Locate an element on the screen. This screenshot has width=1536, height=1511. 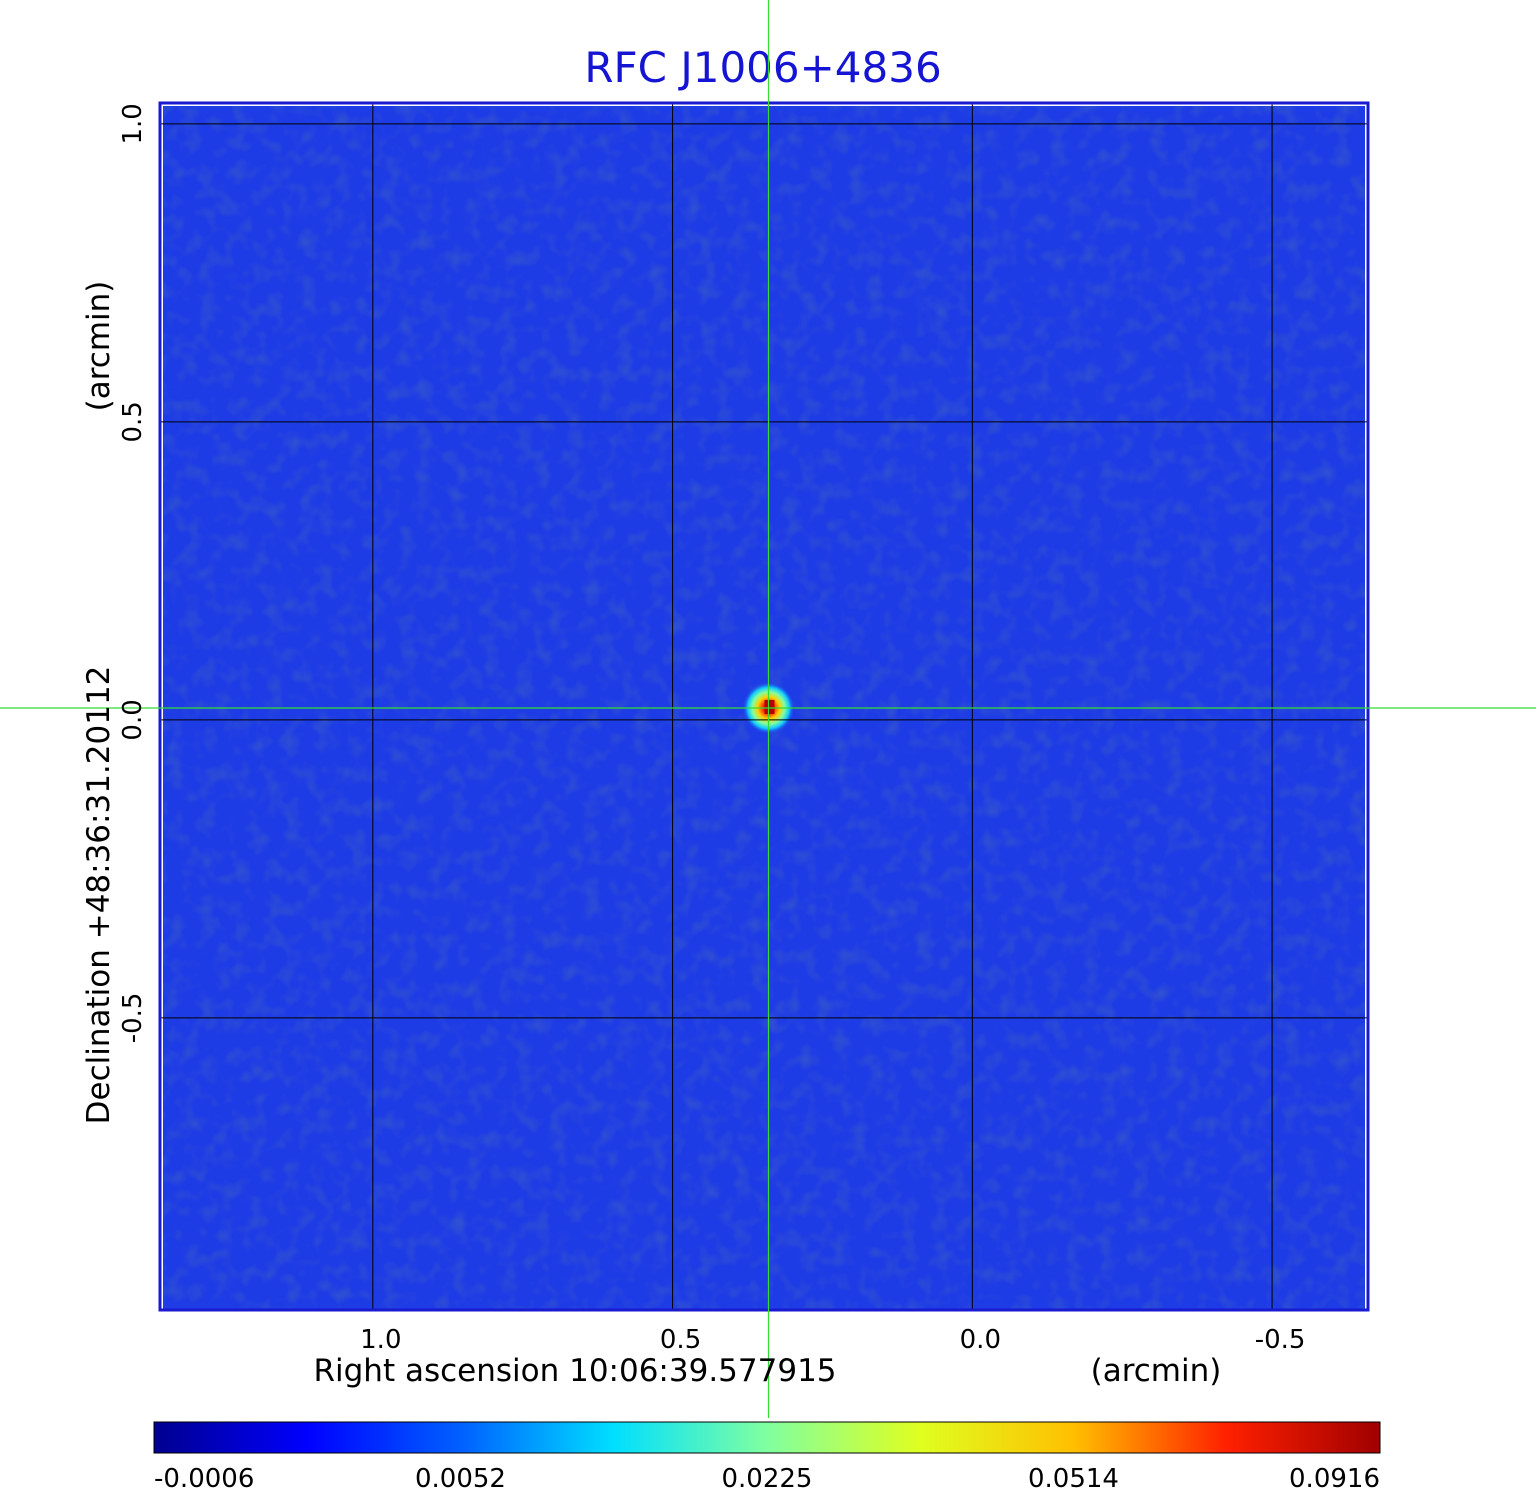
y-tick-label-2: 0.0 is located at coordinates (133, 719).